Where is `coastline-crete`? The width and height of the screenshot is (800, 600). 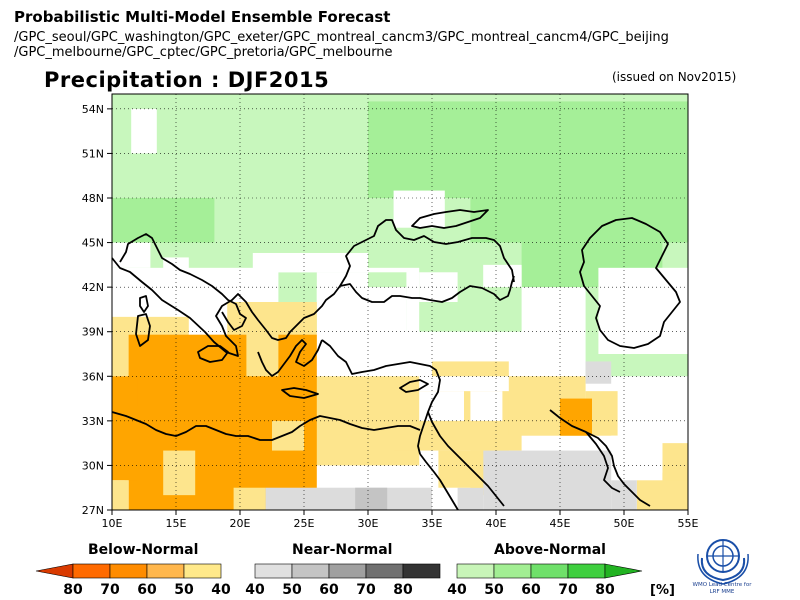 coastline-crete is located at coordinates (300, 393).